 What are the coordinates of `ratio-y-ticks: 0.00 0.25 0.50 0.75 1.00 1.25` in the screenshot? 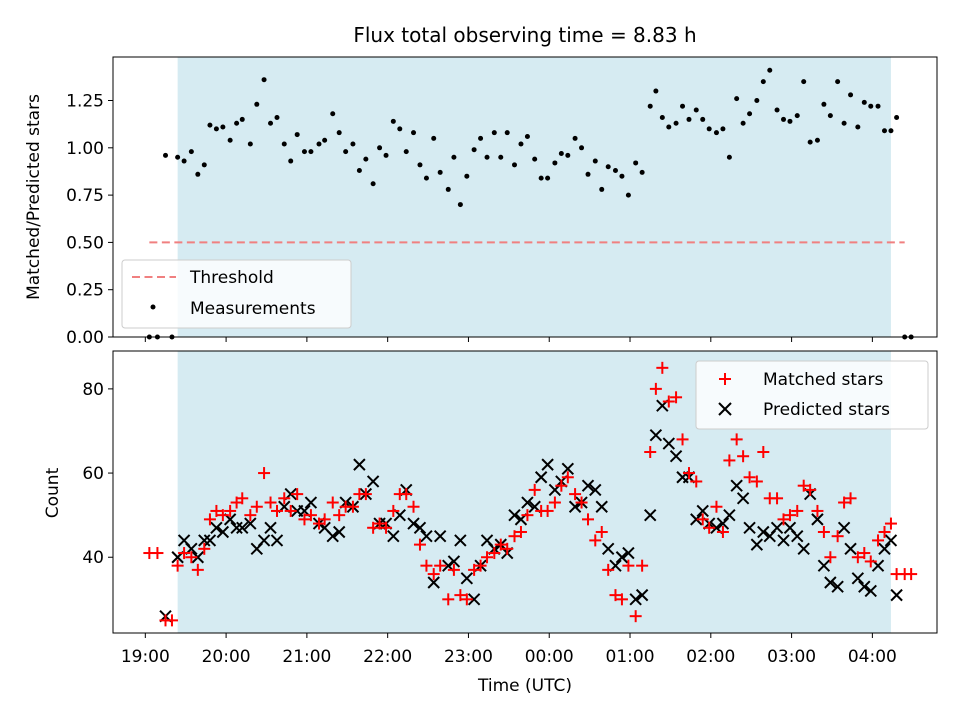 It's located at (89, 220).